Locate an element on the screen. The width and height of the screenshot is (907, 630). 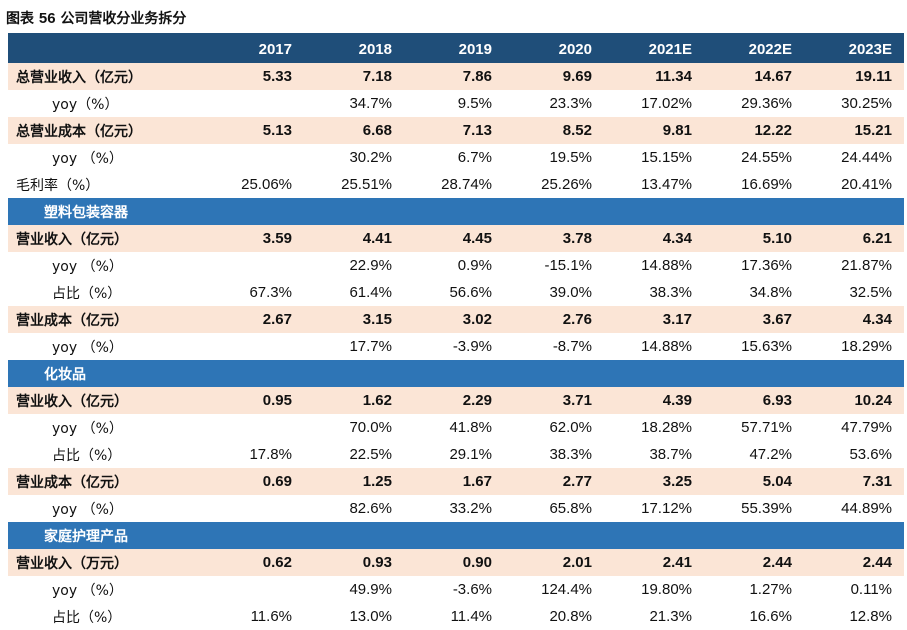
table-cell: 2.29 is located at coordinates (454, 400).